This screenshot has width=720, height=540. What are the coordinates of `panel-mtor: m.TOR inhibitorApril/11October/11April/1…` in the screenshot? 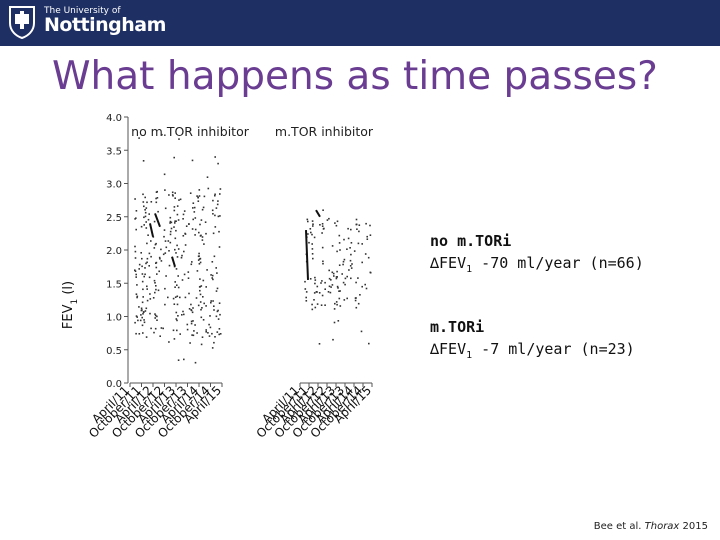 It's located at (314, 282).